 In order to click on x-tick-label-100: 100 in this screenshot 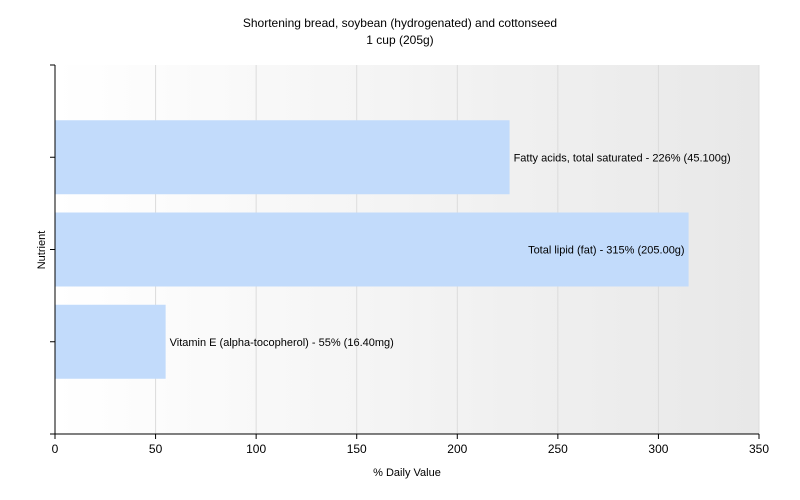, I will do `click(256, 449)`.